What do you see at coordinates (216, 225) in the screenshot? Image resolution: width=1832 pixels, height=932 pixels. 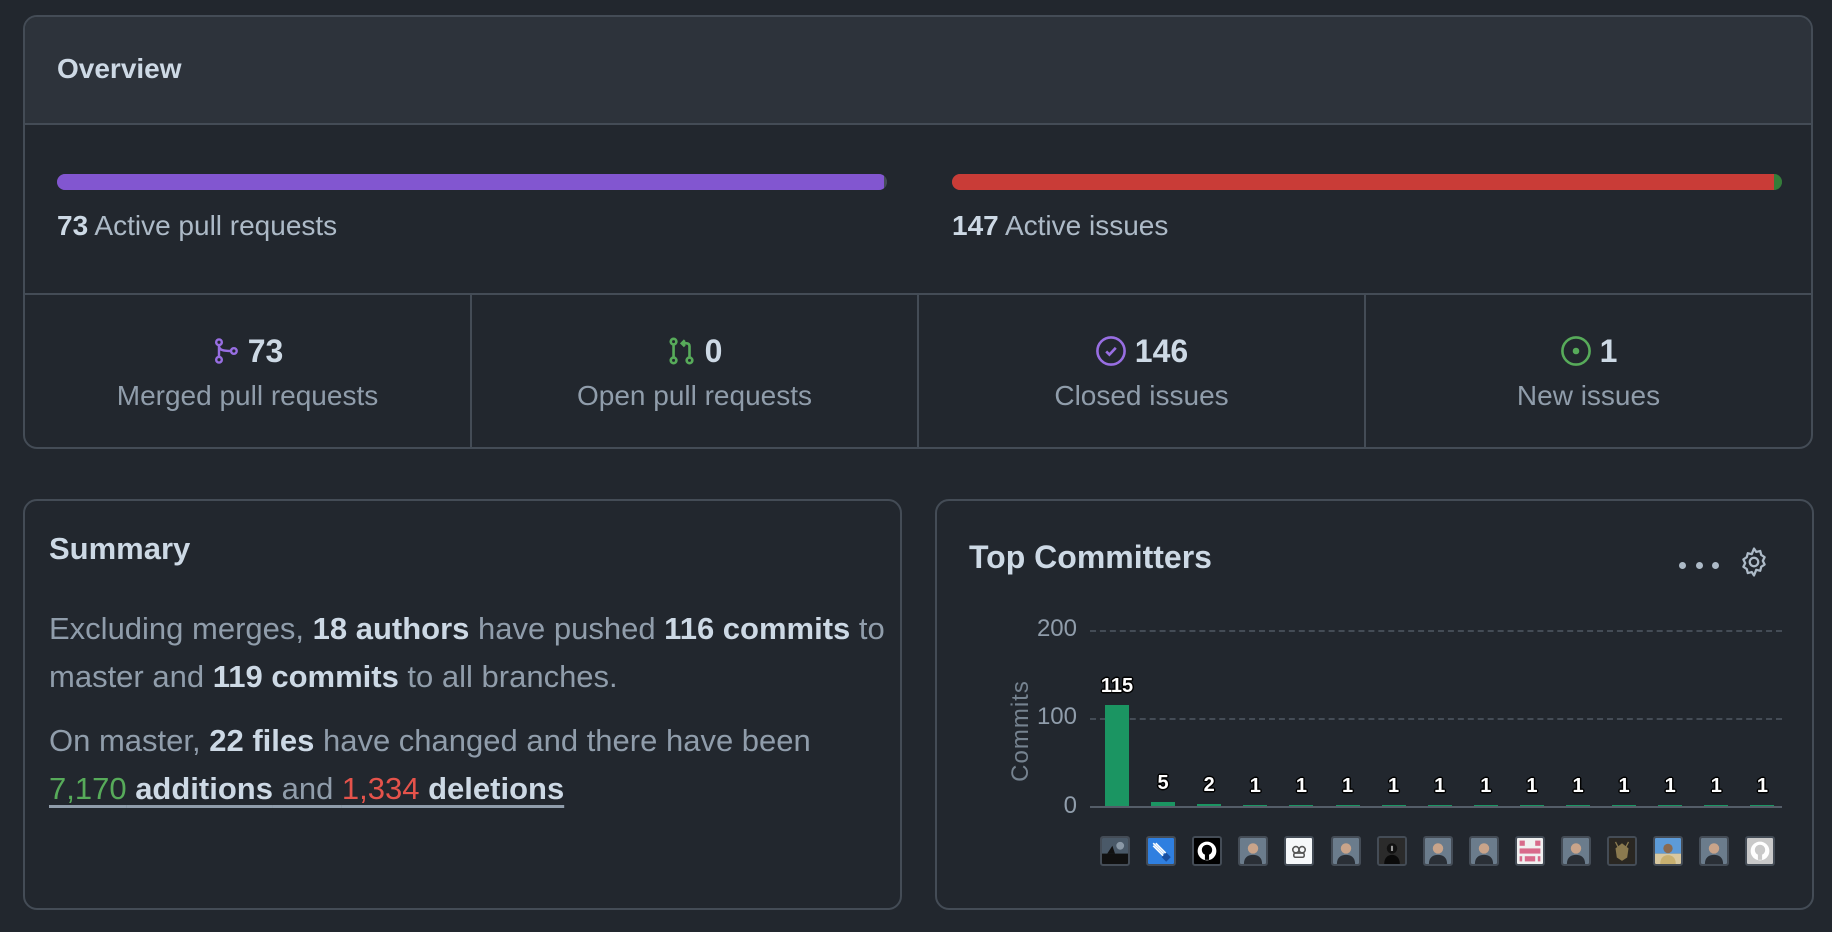 I see `active-pr-label: Active pull requests` at bounding box center [216, 225].